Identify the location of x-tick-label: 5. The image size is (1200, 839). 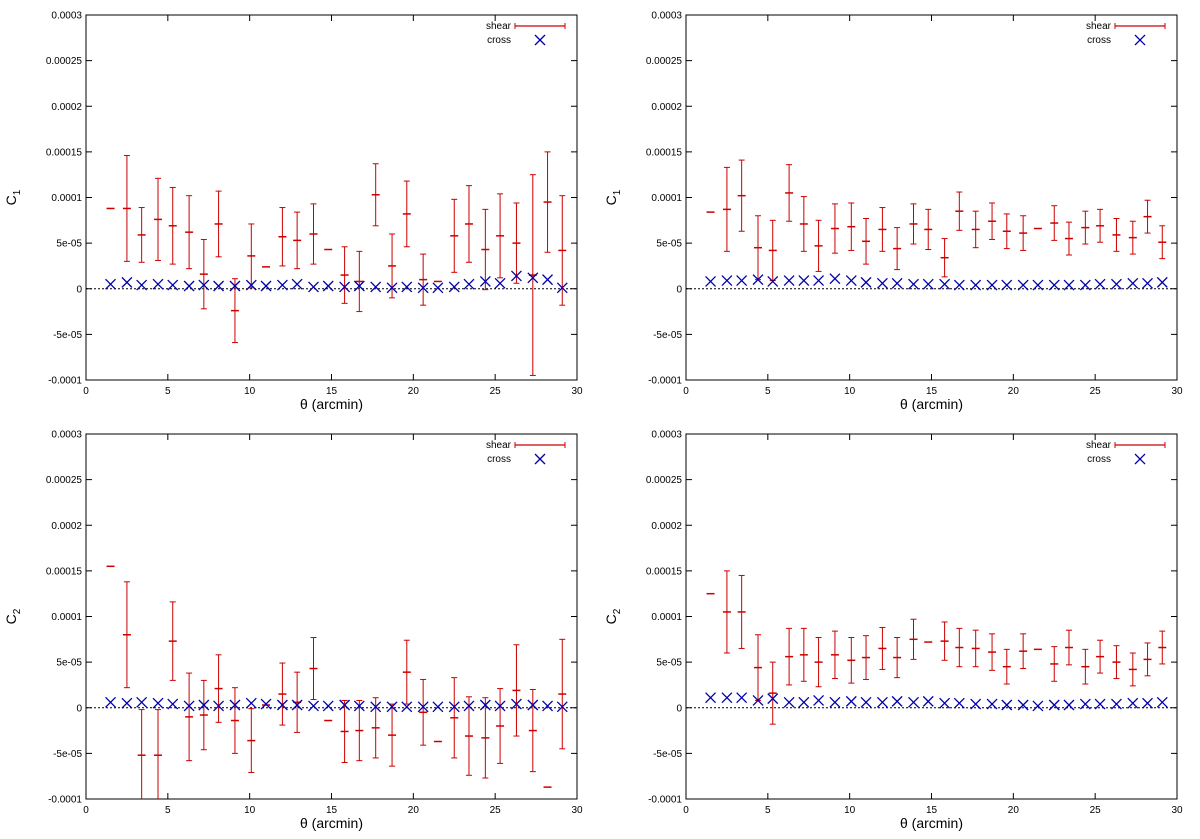
(768, 810).